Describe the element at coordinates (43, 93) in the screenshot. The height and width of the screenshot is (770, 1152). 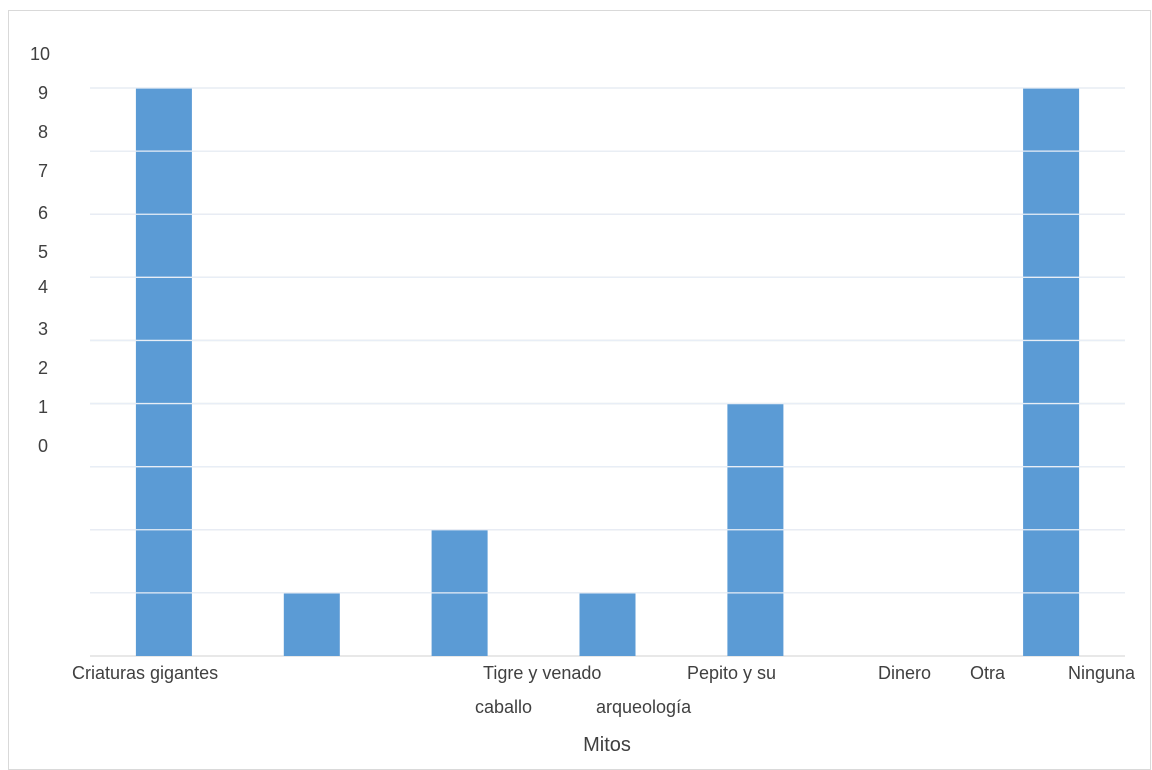
I see `y-tick-label: 9` at that location.